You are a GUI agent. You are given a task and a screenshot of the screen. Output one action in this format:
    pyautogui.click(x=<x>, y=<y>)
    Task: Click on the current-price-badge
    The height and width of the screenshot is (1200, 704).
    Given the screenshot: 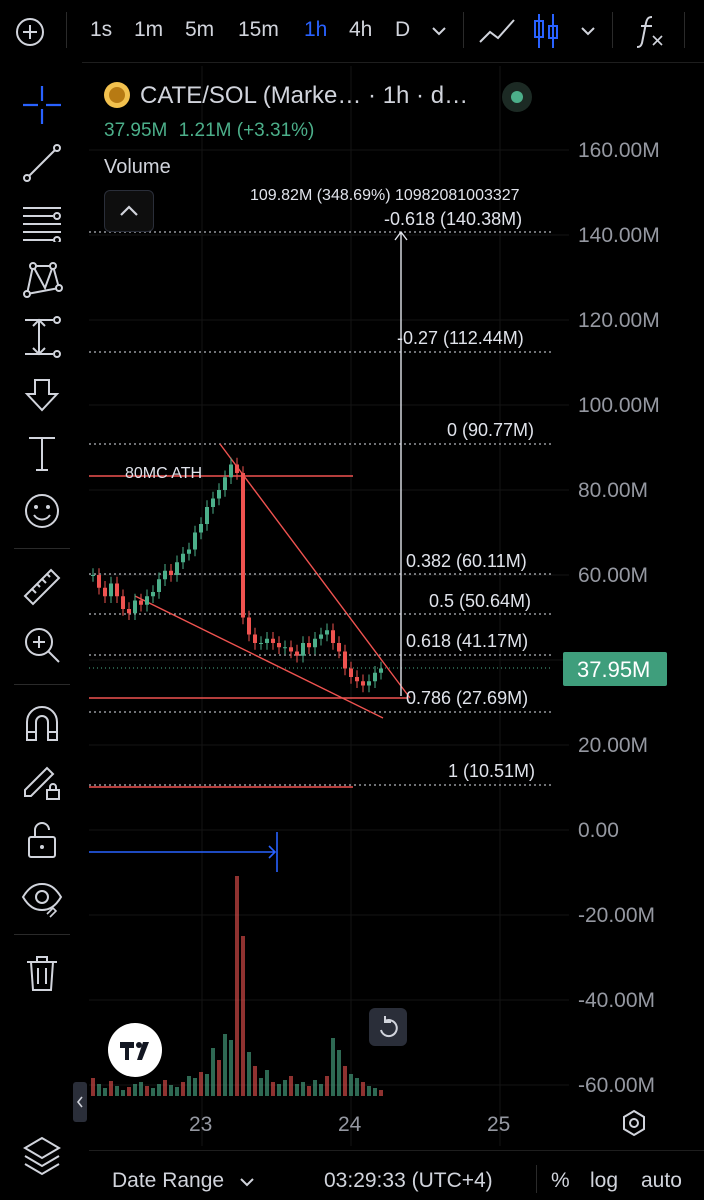 What is the action you would take?
    pyautogui.click(x=615, y=669)
    